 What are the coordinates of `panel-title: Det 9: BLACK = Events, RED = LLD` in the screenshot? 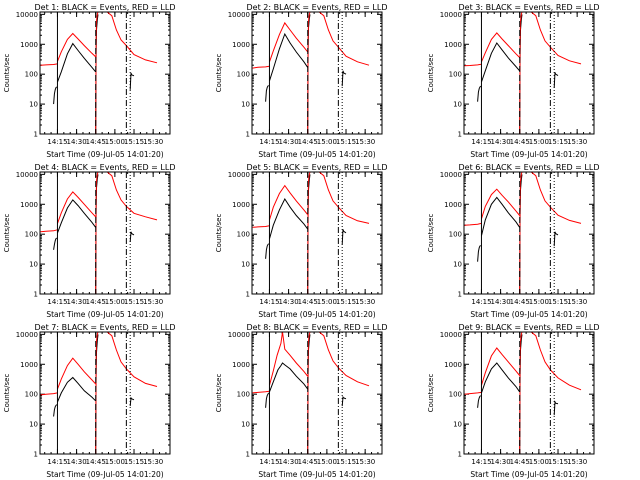 It's located at (529, 327).